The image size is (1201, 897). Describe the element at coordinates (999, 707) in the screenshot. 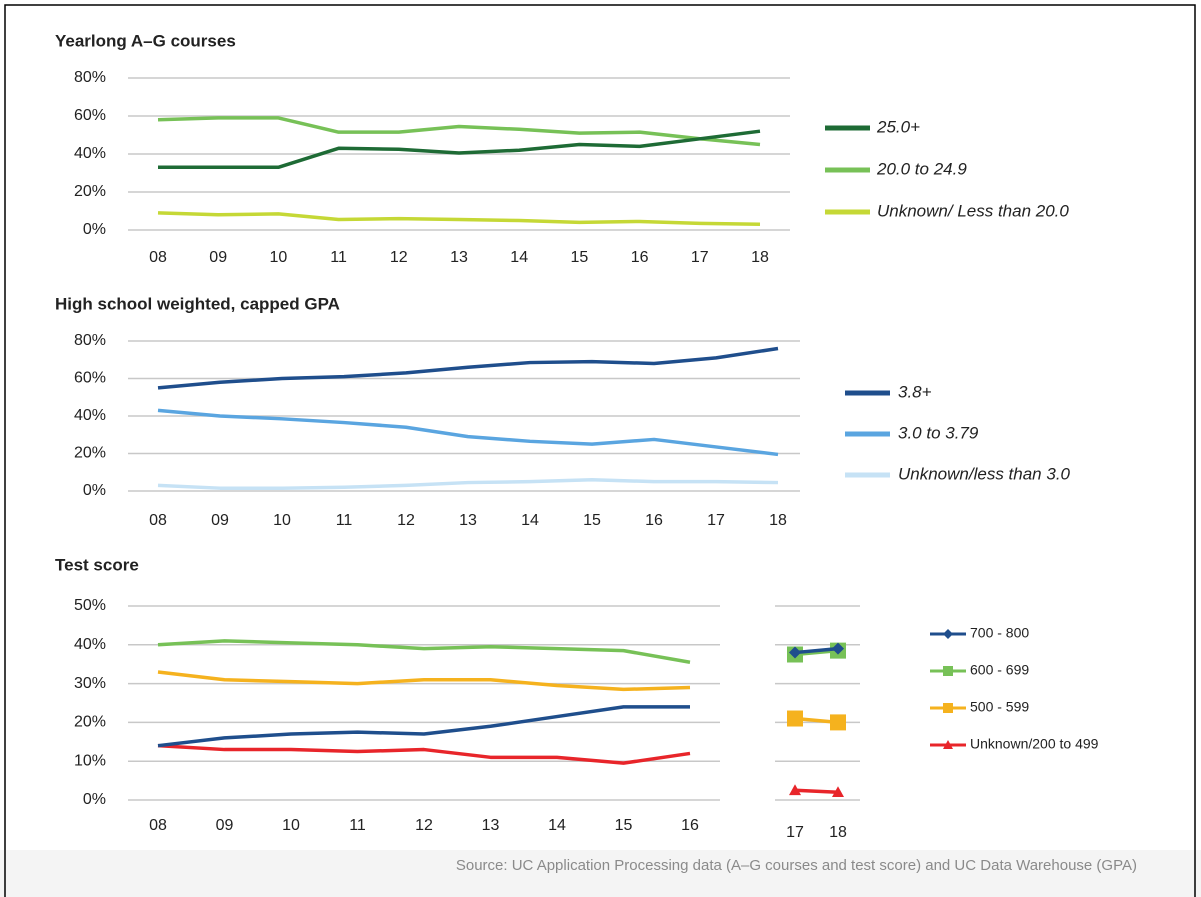

I see `legend-label: 500 - 599` at that location.